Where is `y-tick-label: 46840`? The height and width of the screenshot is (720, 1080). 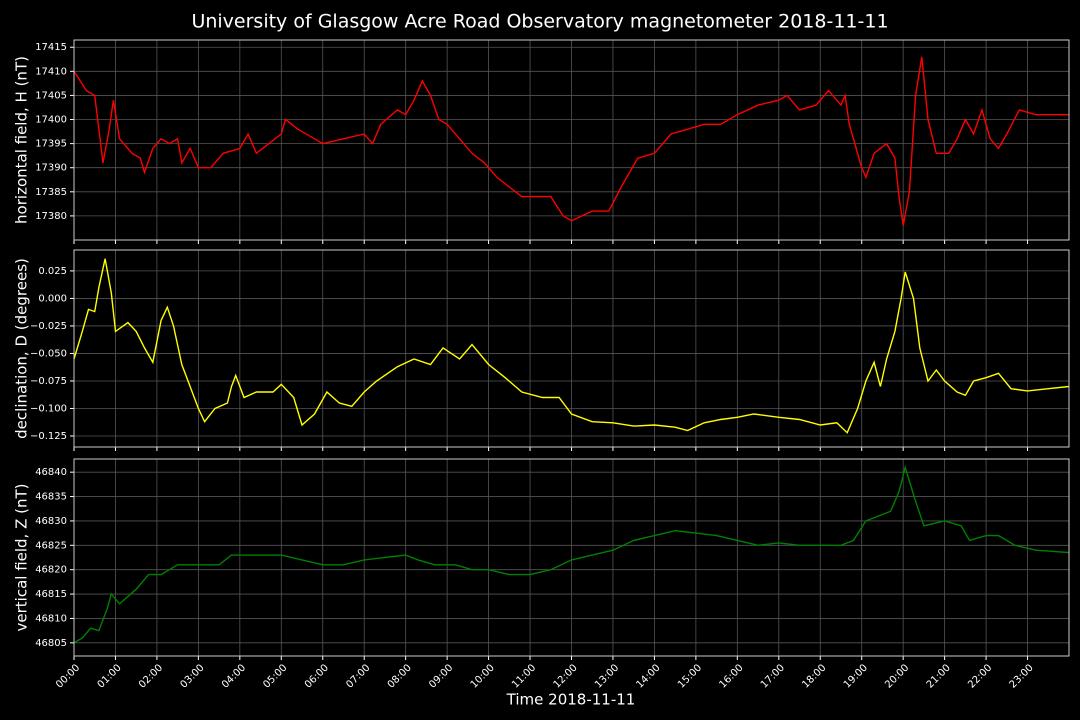
y-tick-label: 46840 is located at coordinates (51, 472).